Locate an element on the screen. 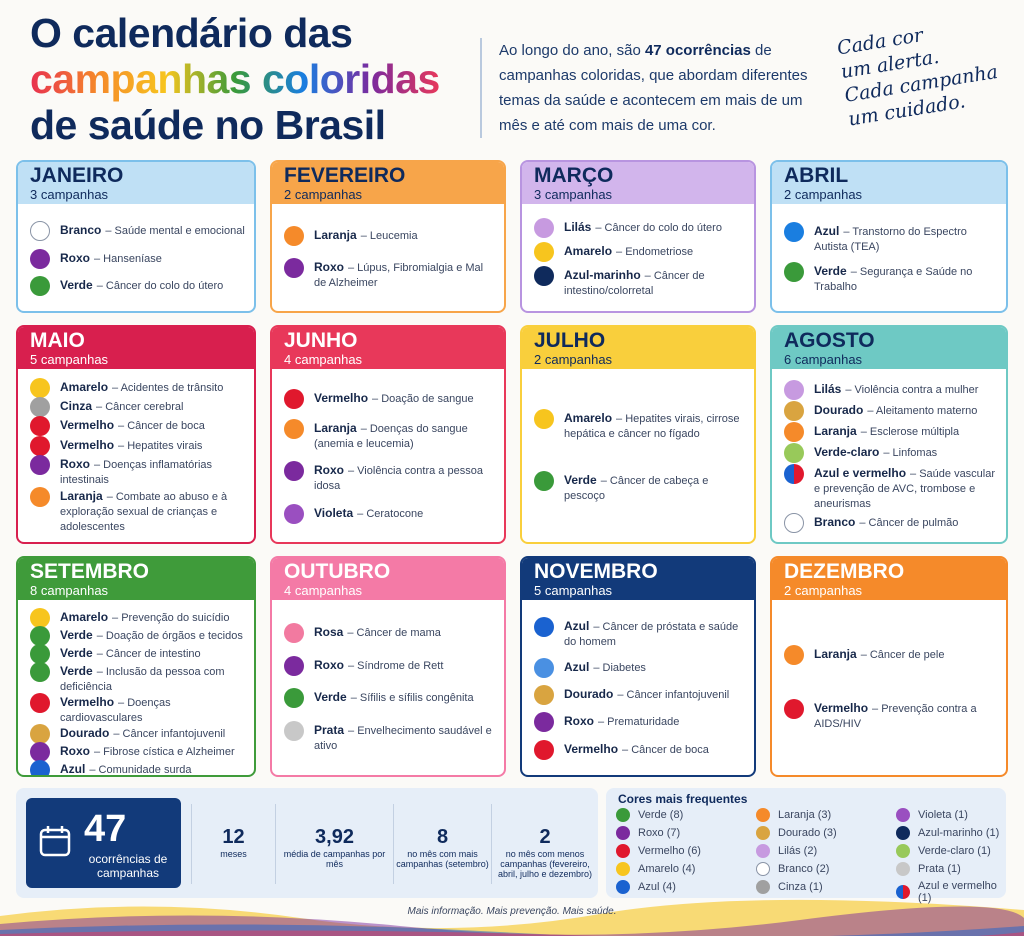  color-name: Azul is located at coordinates (827, 230).